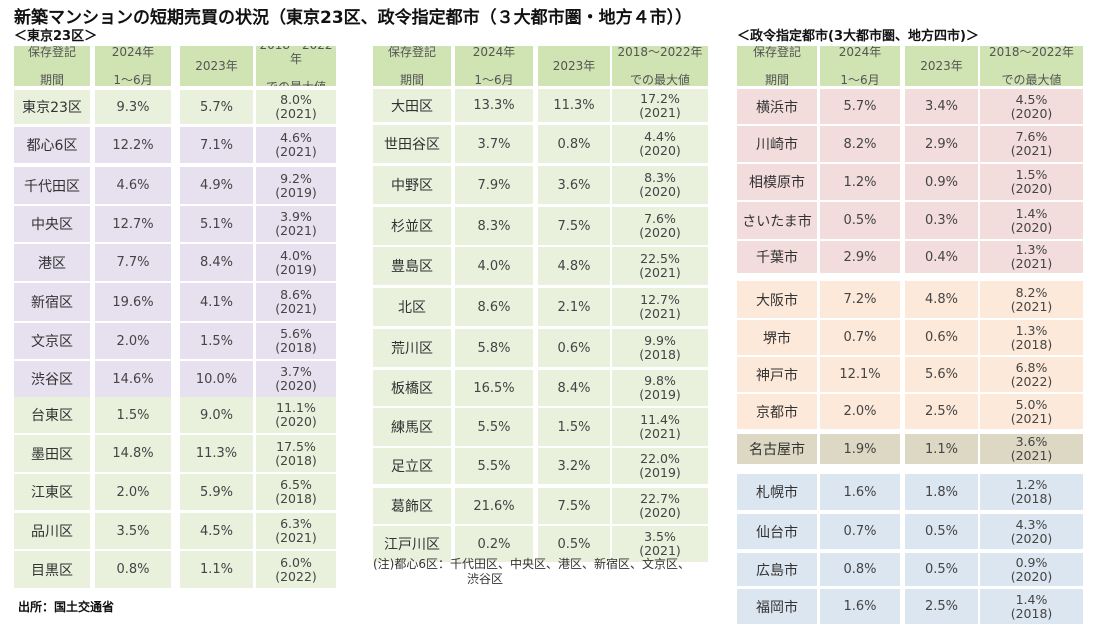 The image size is (1095, 625). I want to click on max-value-percent: 5.6%, so click(296, 333).